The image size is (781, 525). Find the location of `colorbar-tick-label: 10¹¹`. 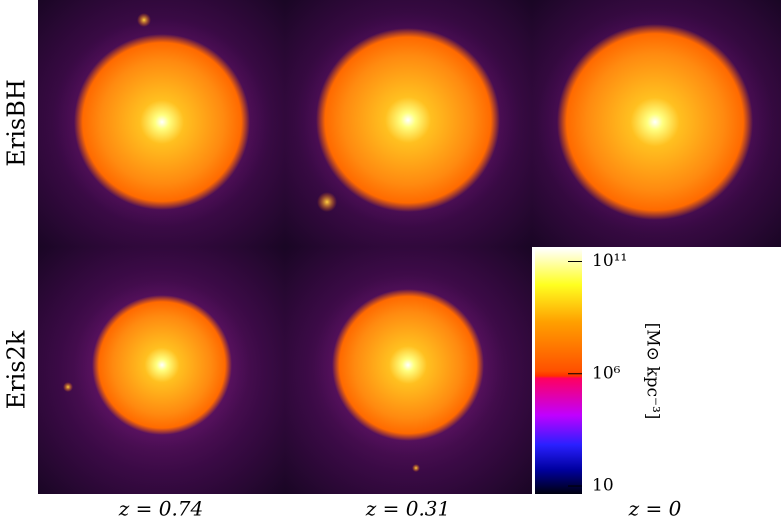

colorbar-tick-label: 10¹¹ is located at coordinates (609, 261).